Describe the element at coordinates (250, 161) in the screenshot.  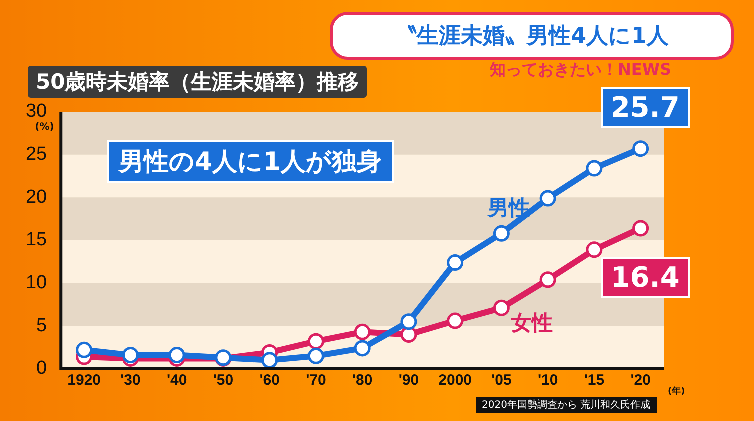
I see `annotation: 男性の4人に1人が独身` at that location.